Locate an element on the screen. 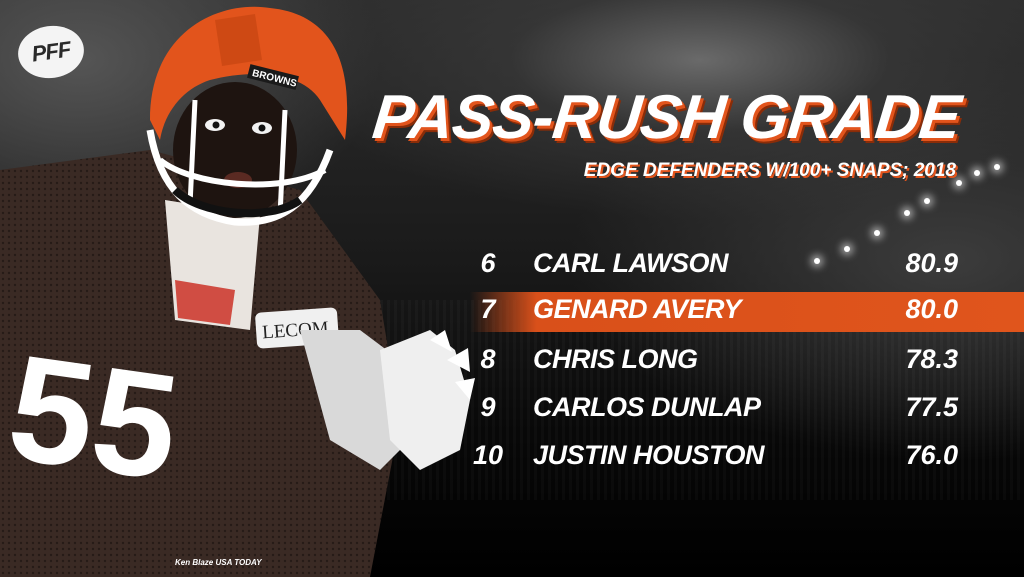  player-name: CHRIS LONG is located at coordinates (615, 359).